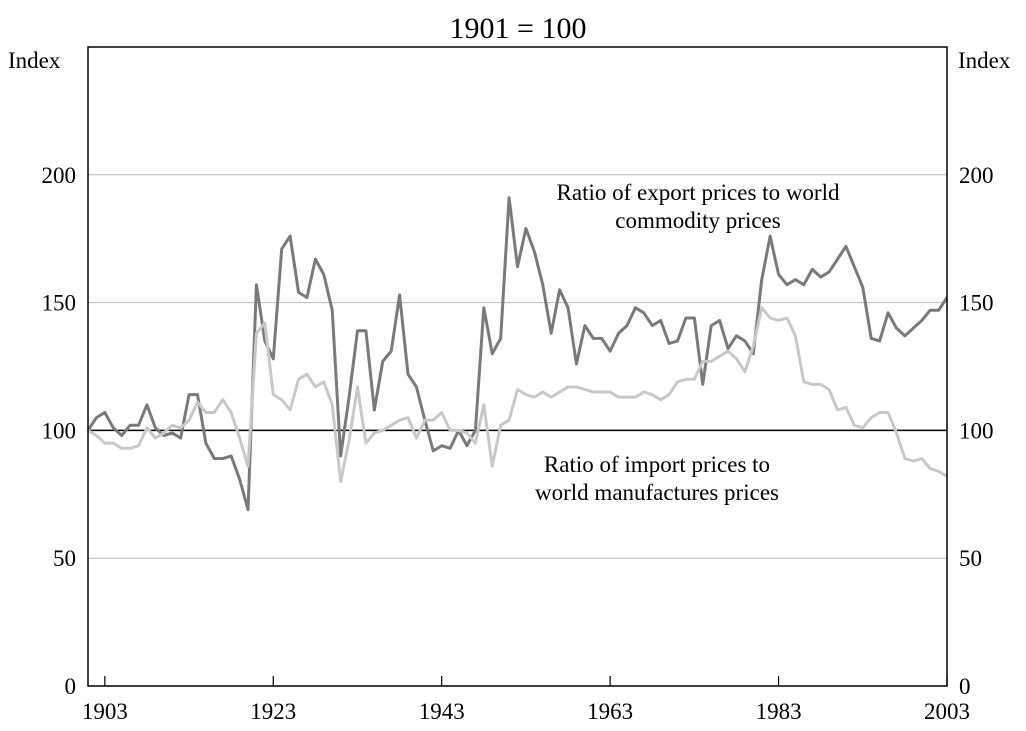  What do you see at coordinates (965, 686) in the screenshot?
I see `y2-tick-label: 0` at bounding box center [965, 686].